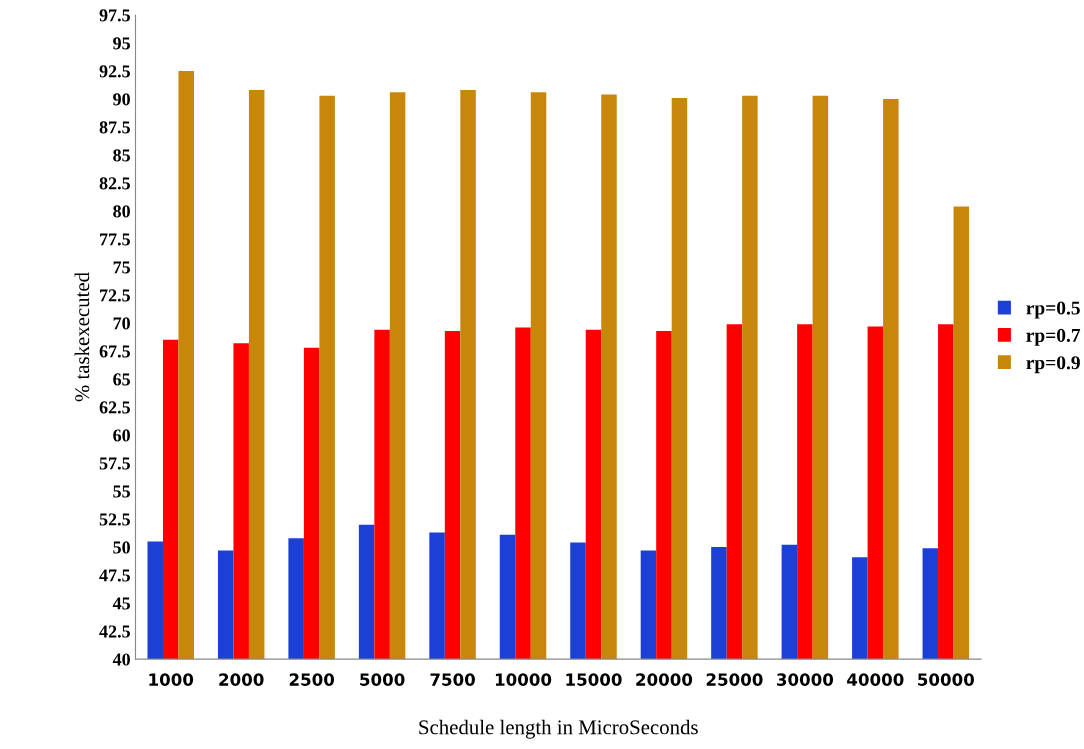  What do you see at coordinates (115, 239) in the screenshot?
I see `y-tick-label: 77.5` at bounding box center [115, 239].